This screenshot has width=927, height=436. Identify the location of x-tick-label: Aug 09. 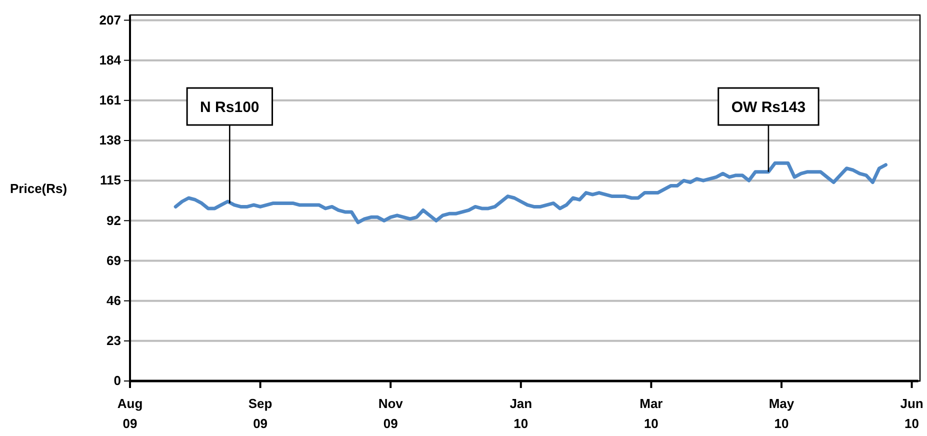
(130, 413).